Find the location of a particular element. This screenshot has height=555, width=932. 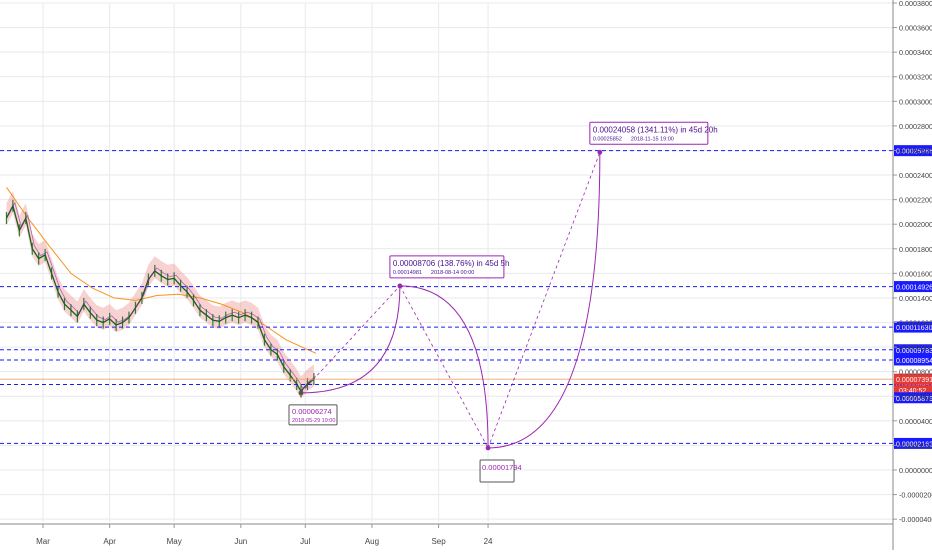

level-badge-label: 0.00008954 is located at coordinates (914, 361).